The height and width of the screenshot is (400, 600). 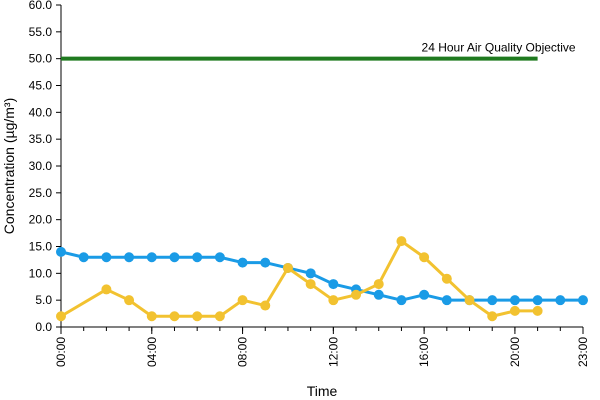 I want to click on y-axis-title: Concentration (µg/m³), so click(x=9, y=166).